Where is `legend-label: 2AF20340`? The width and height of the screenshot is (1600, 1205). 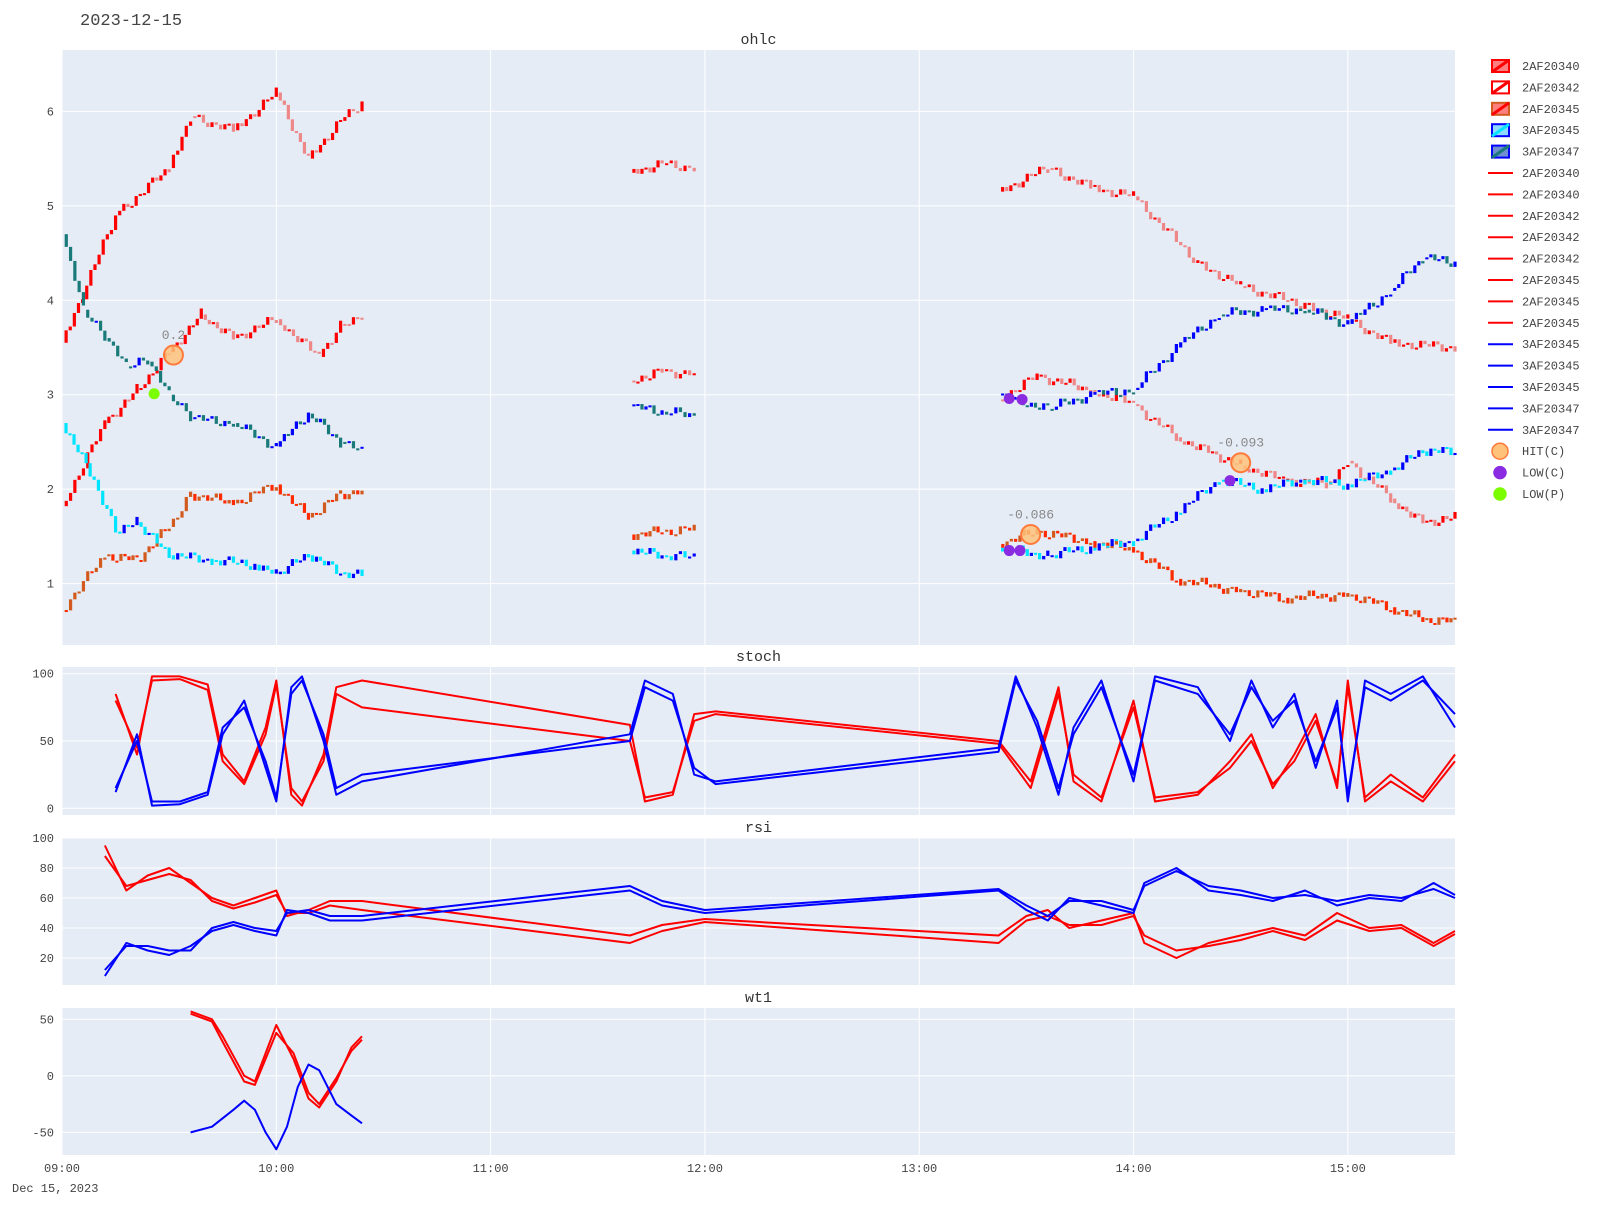 legend-label: 2AF20340 is located at coordinates (1551, 195).